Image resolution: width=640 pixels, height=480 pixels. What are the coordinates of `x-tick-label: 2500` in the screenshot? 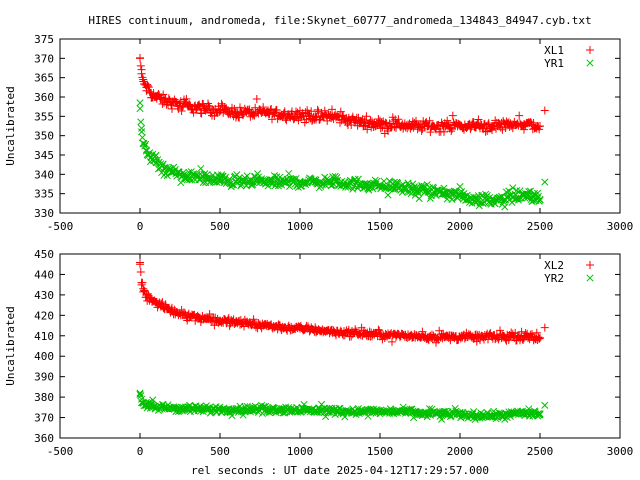 It's located at (540, 451).